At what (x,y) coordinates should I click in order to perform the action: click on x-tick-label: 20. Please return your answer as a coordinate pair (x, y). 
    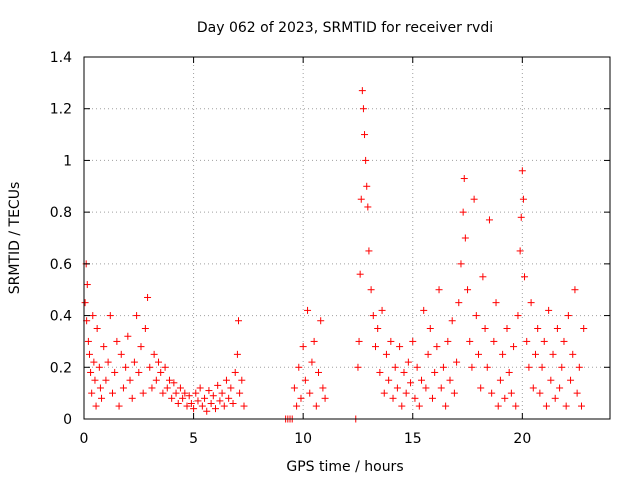
    Looking at the image, I should click on (522, 439).